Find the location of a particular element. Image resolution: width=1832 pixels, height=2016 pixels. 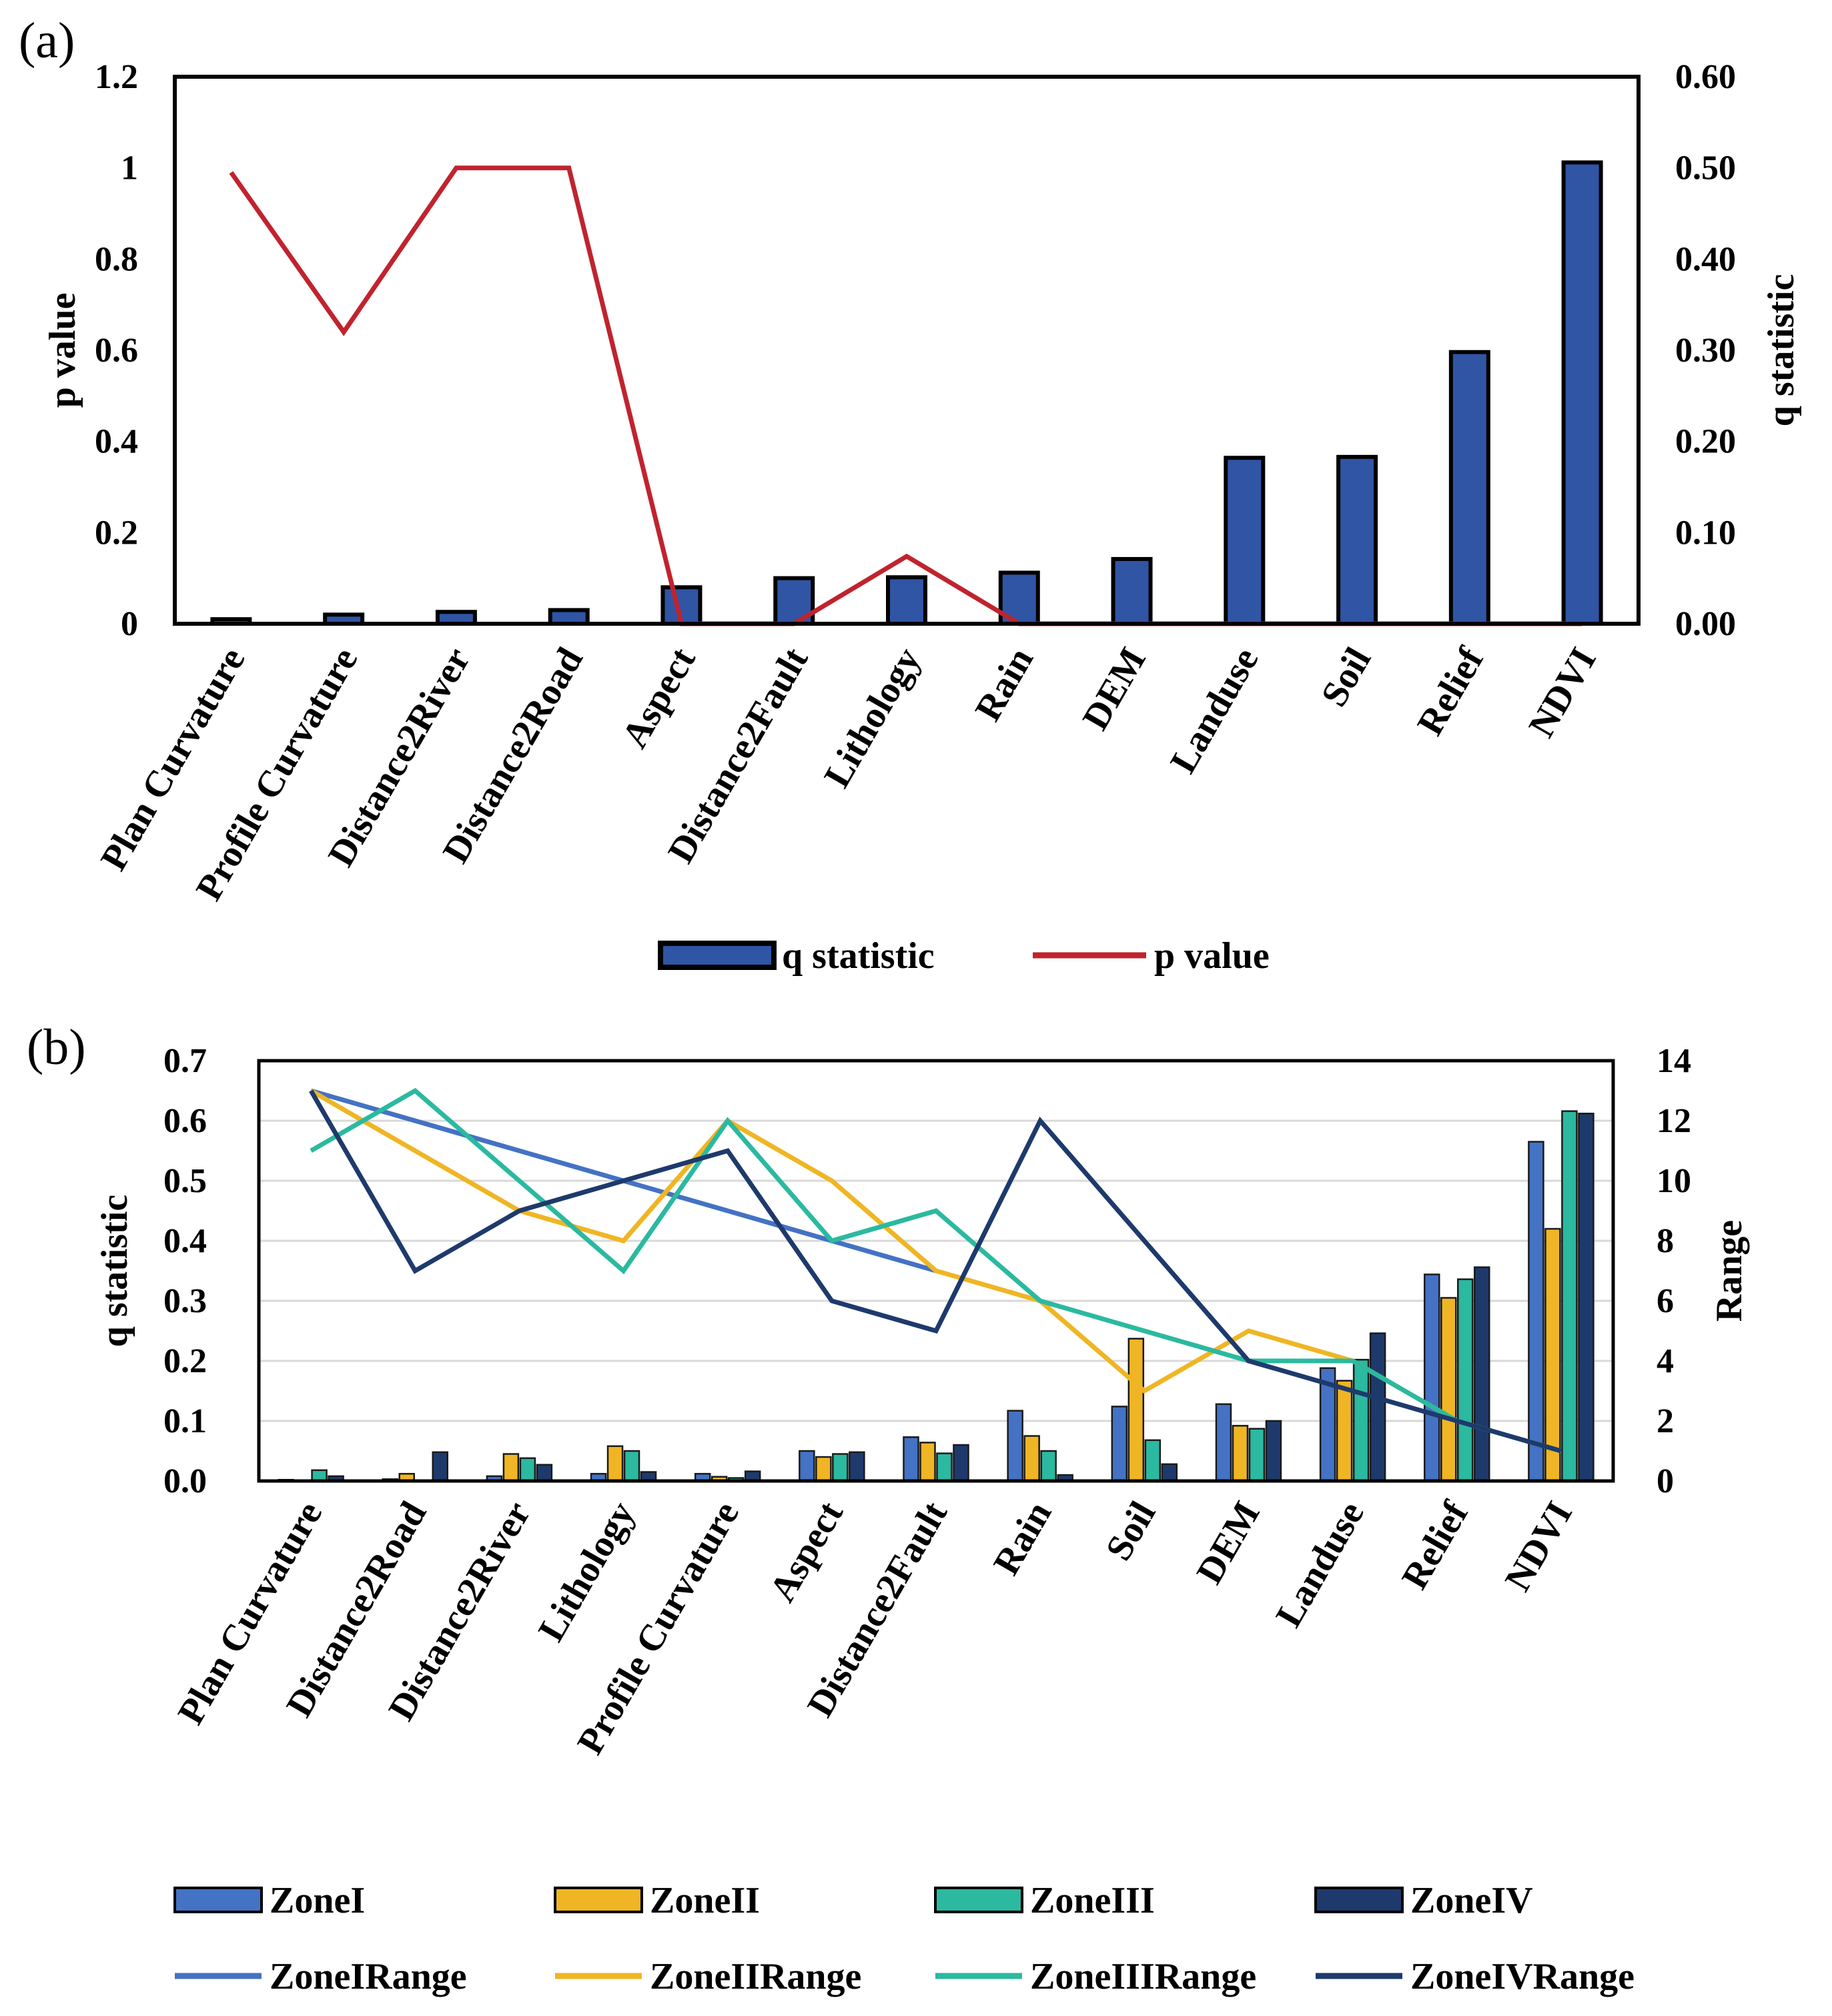

legend-label-zoneirange: ZoneIRange is located at coordinates (368, 1976).